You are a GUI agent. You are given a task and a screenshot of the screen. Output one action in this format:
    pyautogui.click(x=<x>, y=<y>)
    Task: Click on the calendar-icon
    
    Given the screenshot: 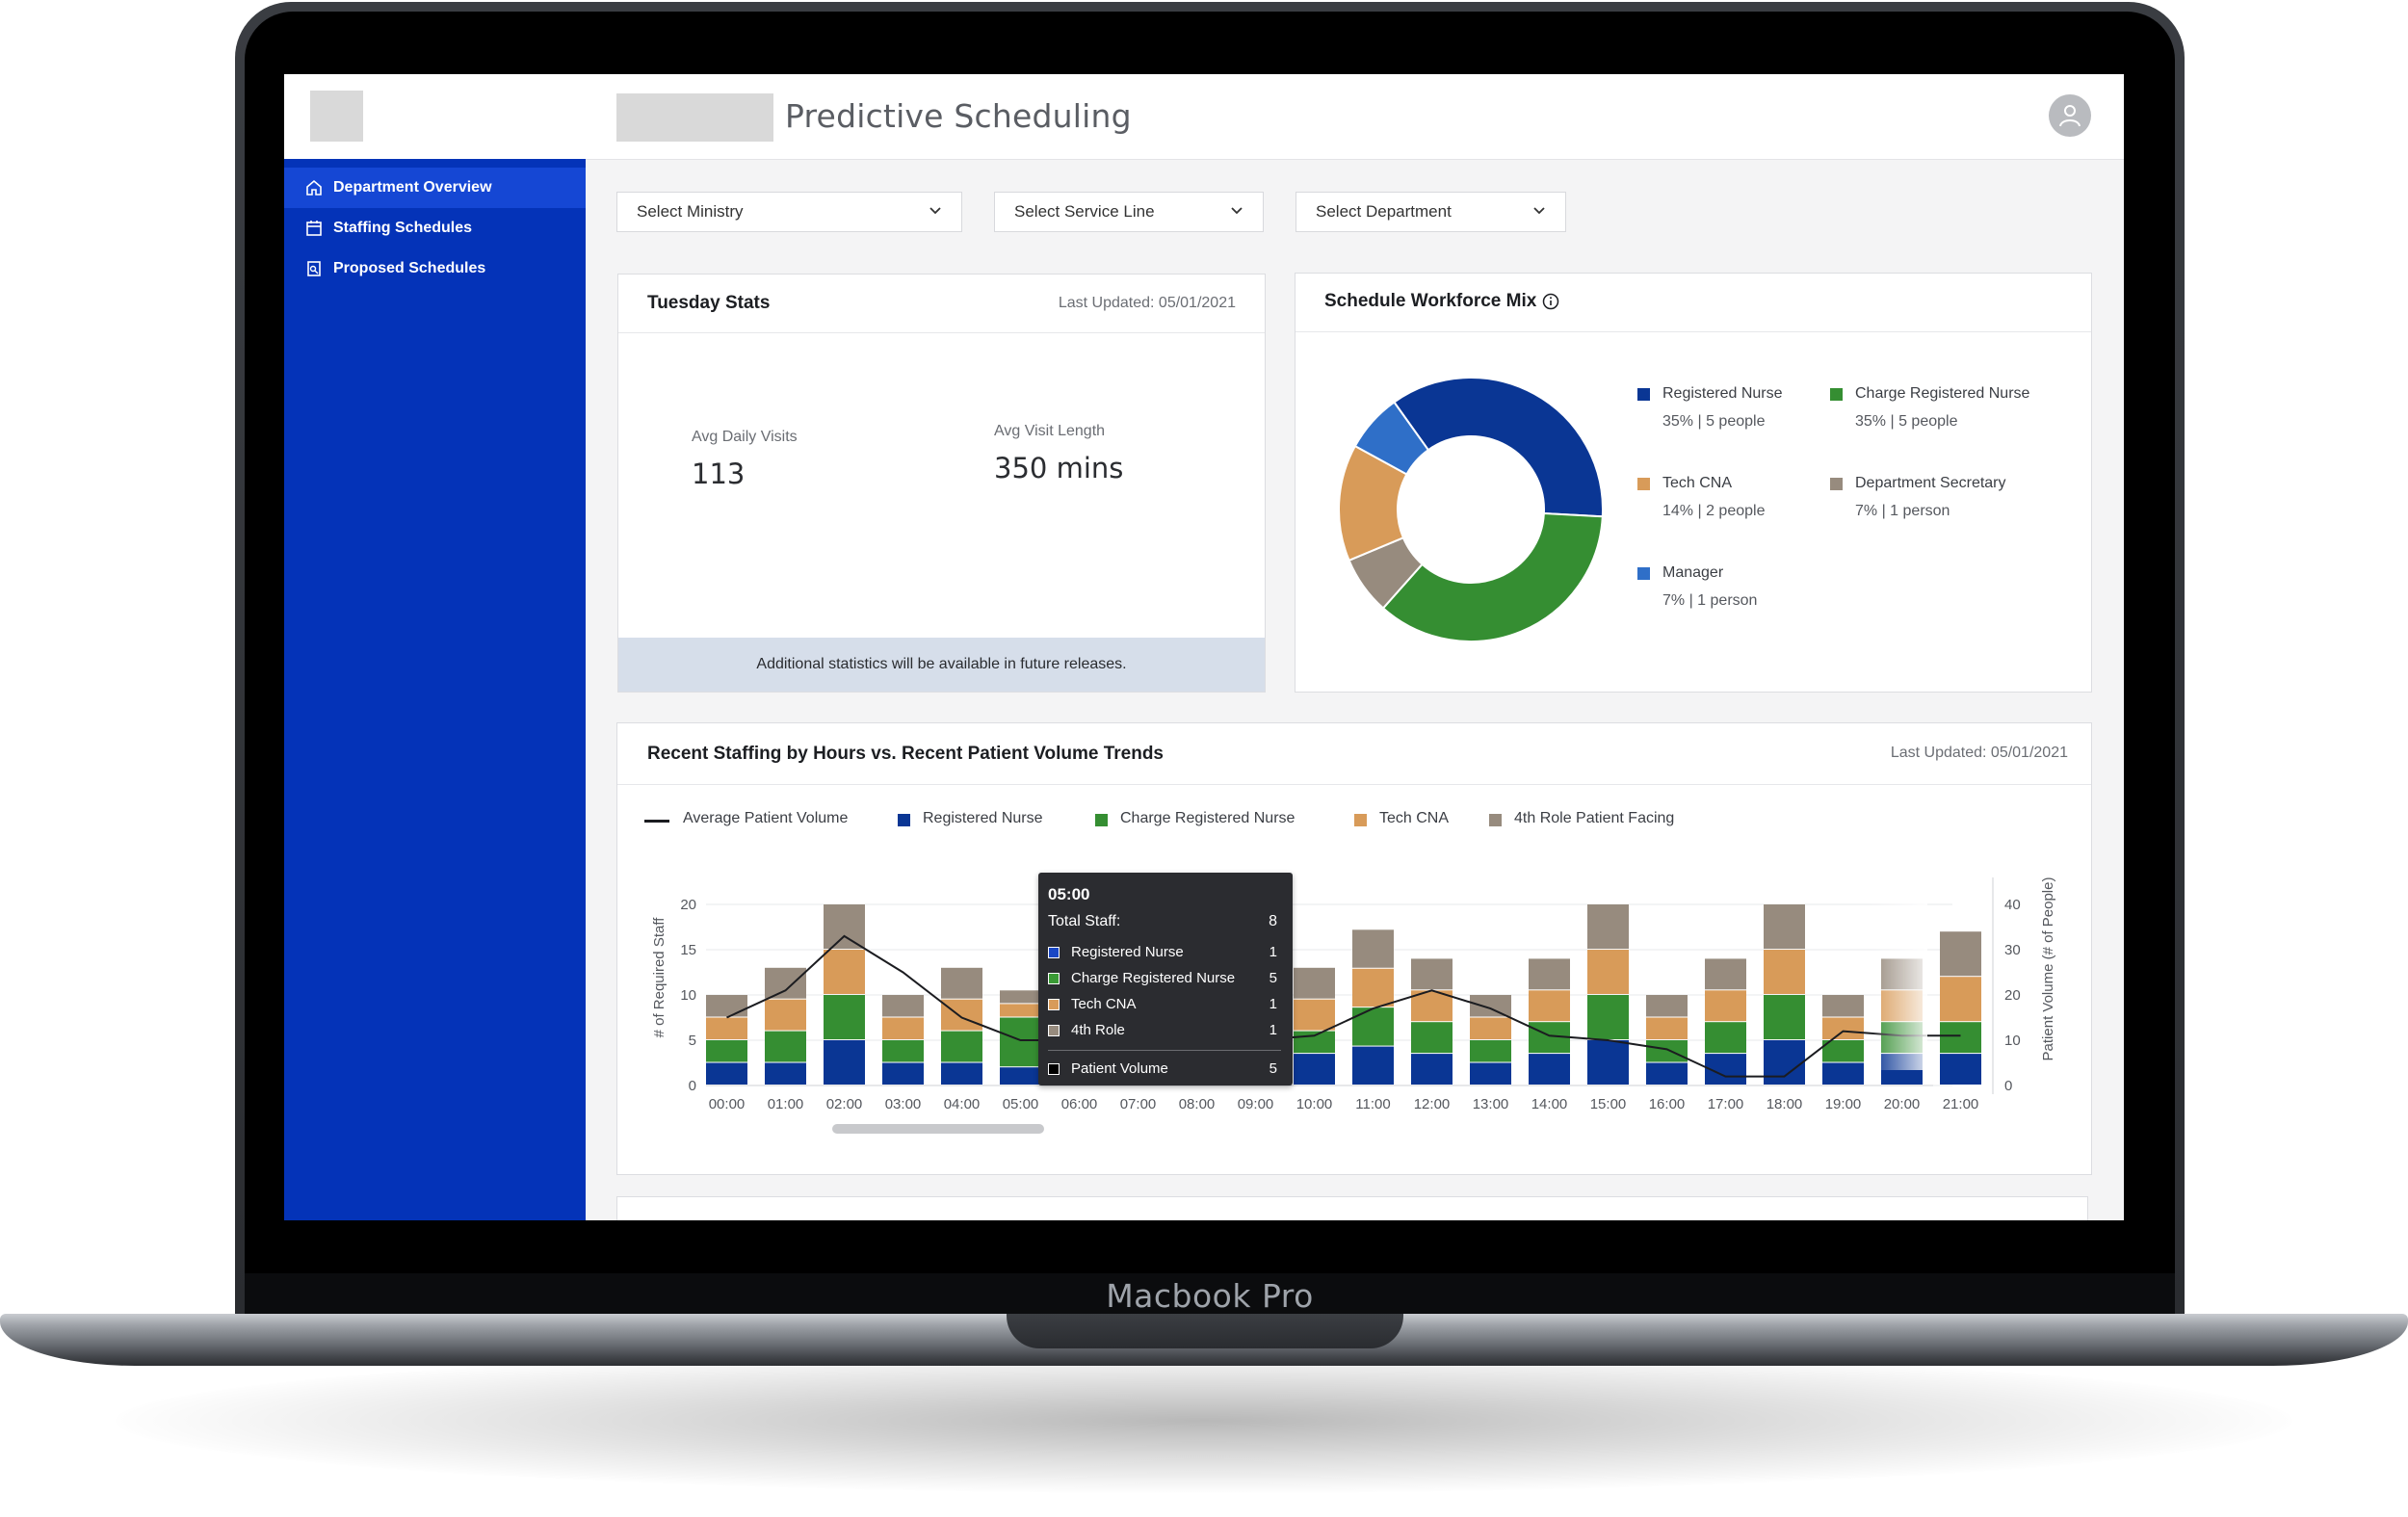 What is the action you would take?
    pyautogui.click(x=314, y=228)
    